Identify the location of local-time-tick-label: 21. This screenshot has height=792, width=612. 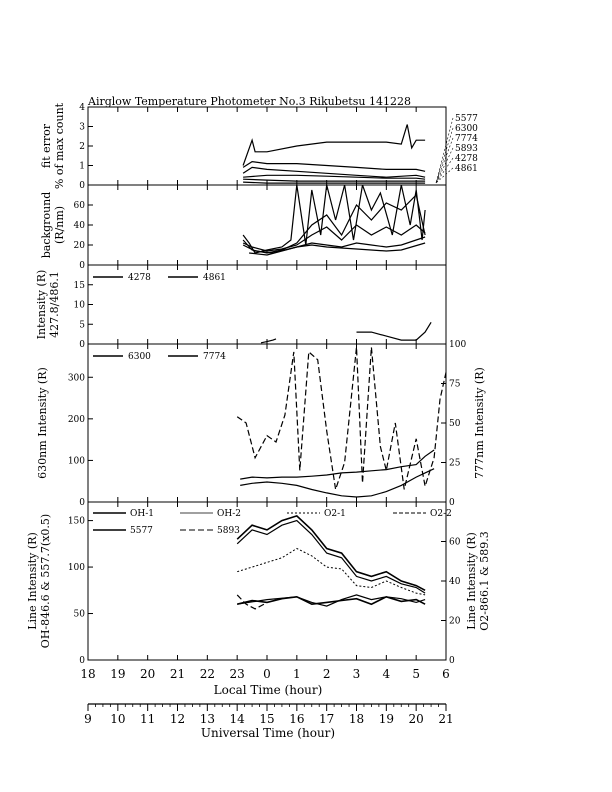
(177, 674).